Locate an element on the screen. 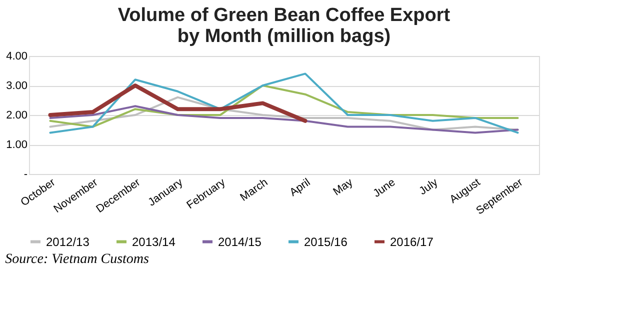  y-tick-label: 1.00 is located at coordinates (17, 145).